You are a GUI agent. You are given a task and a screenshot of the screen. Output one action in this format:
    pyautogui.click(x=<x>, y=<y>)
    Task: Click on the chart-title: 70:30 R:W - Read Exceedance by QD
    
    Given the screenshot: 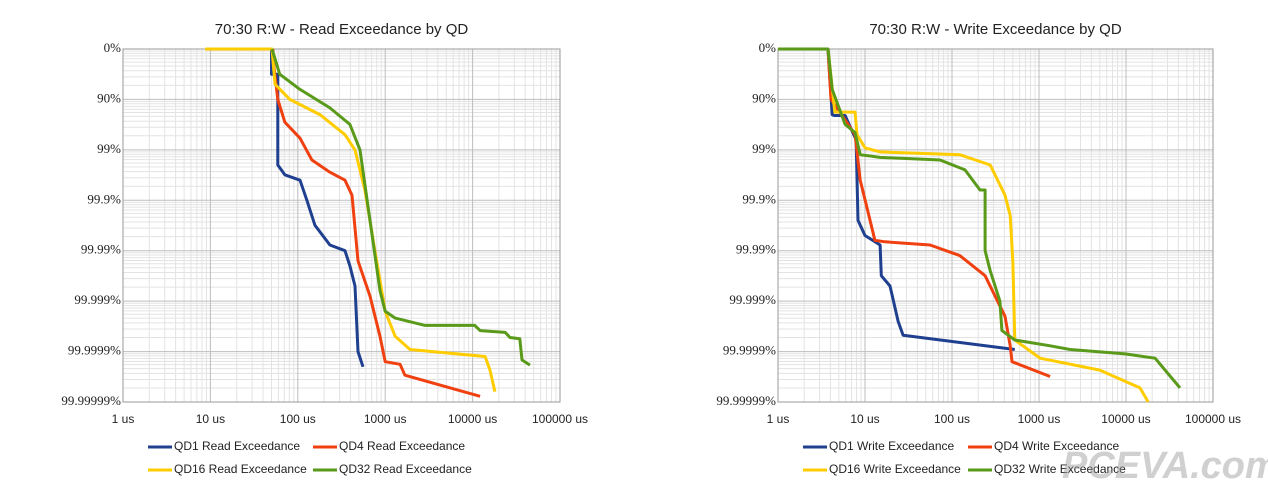 What is the action you would take?
    pyautogui.click(x=342, y=29)
    